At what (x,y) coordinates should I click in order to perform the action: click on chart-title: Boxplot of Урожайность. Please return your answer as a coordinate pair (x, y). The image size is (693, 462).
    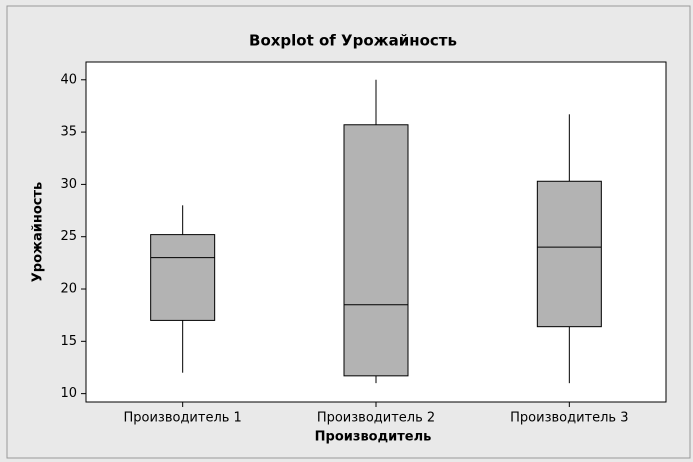
    Looking at the image, I should click on (353, 41).